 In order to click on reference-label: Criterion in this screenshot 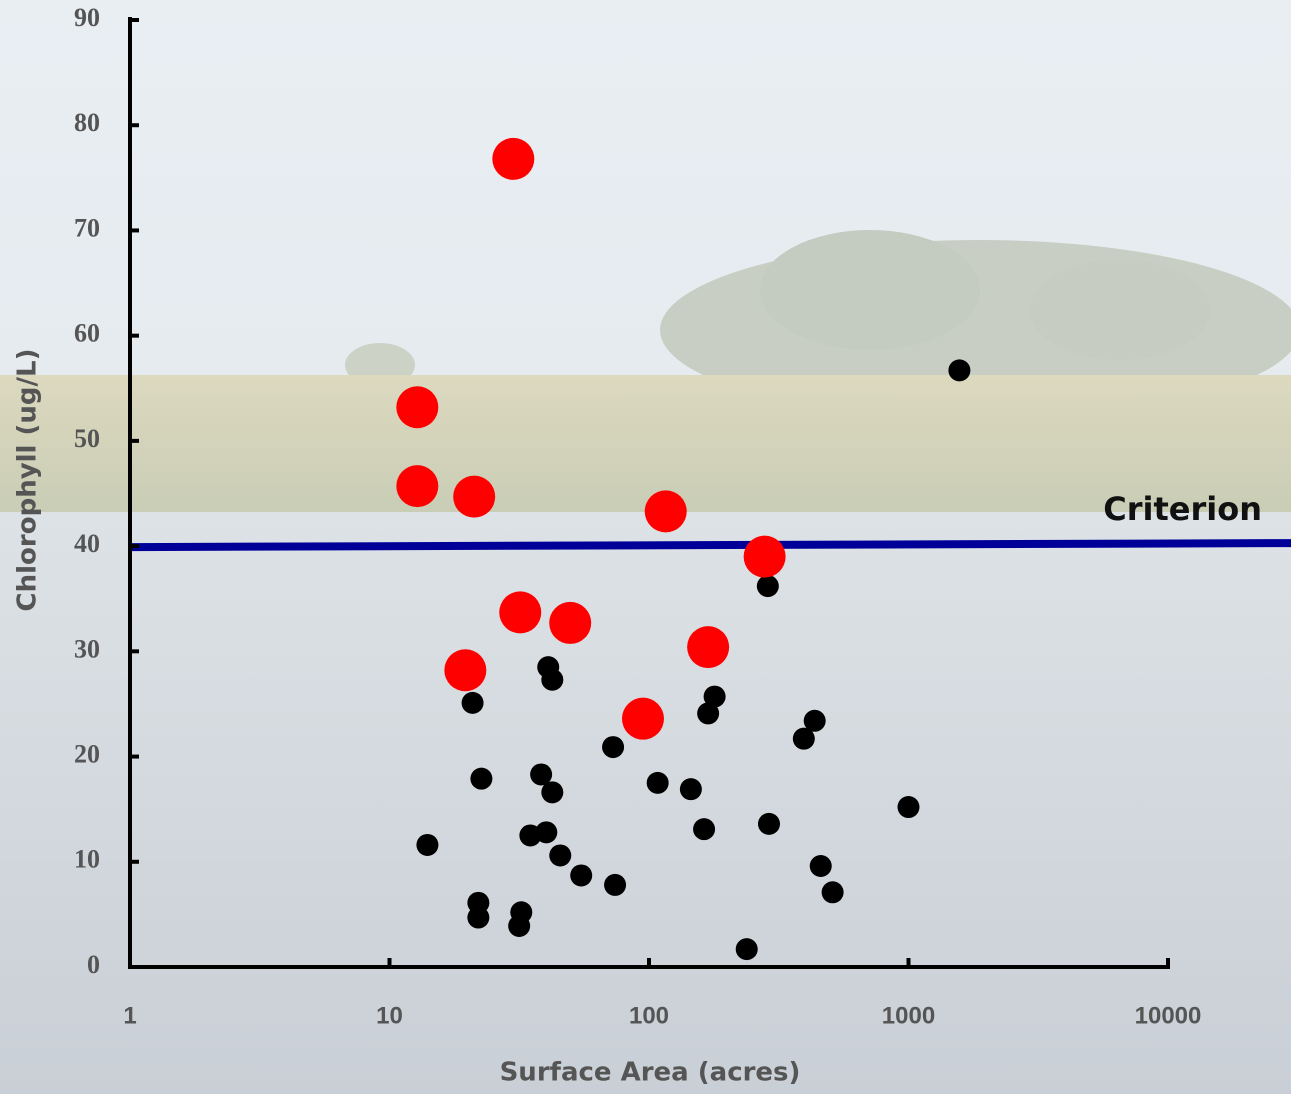, I will do `click(1182, 509)`.